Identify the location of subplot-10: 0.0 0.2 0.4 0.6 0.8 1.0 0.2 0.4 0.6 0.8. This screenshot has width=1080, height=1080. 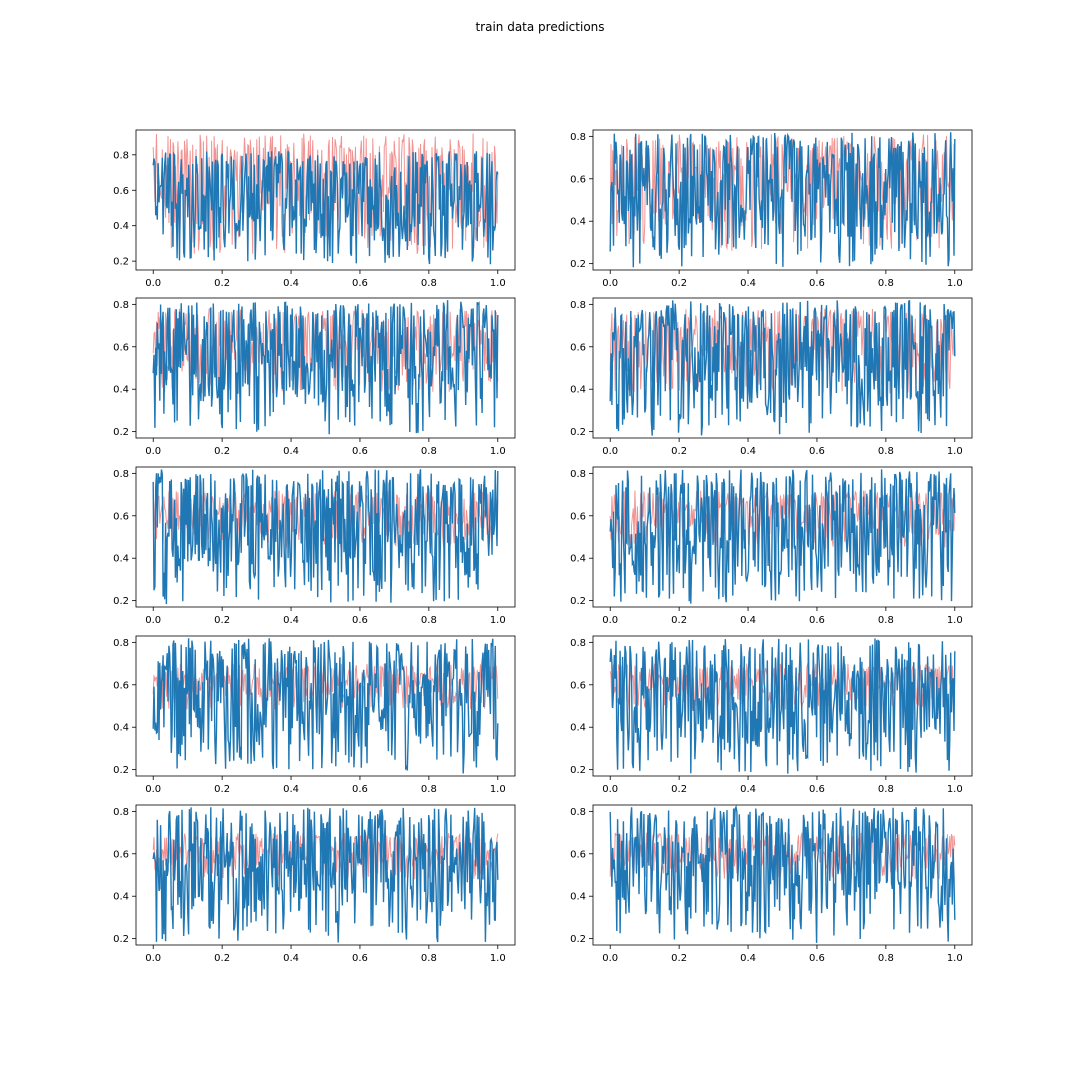
(771, 884).